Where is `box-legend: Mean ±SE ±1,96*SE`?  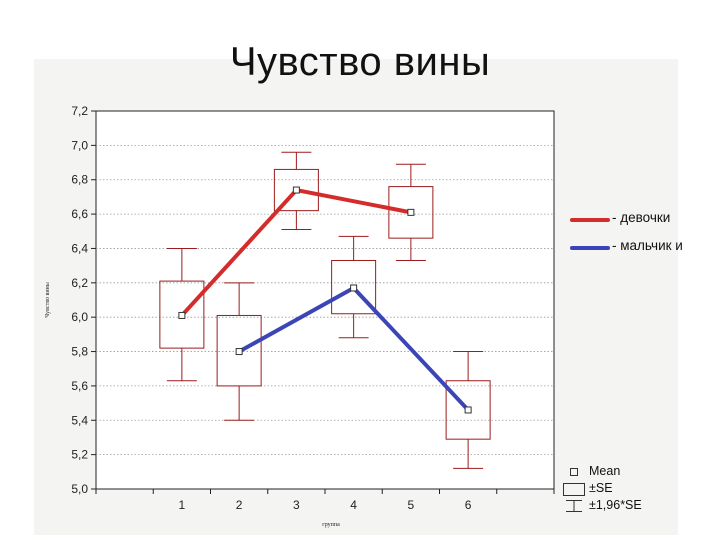 box-legend: Mean ±SE ±1,96*SE is located at coordinates (618, 489).